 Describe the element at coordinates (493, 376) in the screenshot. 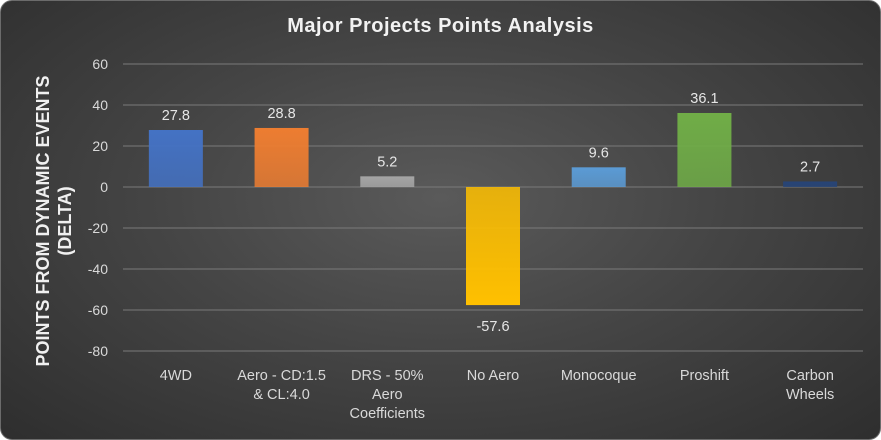

I see `x-category-label: No Aero` at that location.